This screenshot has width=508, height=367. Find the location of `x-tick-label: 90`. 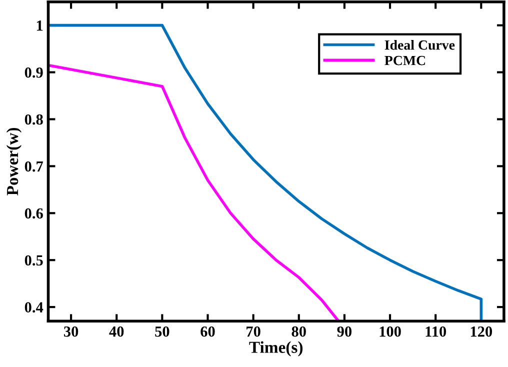

x-tick-label: 90 is located at coordinates (344, 331).